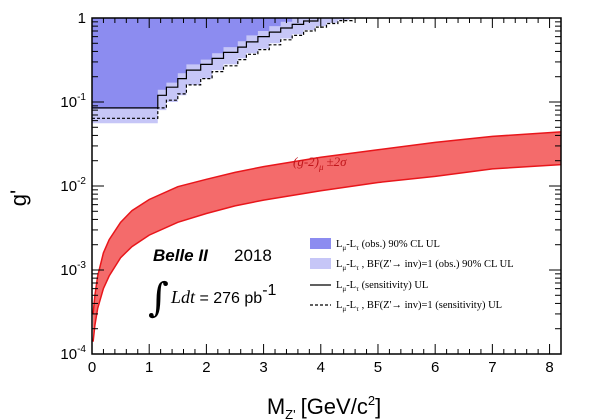 This screenshot has height=420, width=589. I want to click on lumi-integral-sign: ∫, so click(158, 298).